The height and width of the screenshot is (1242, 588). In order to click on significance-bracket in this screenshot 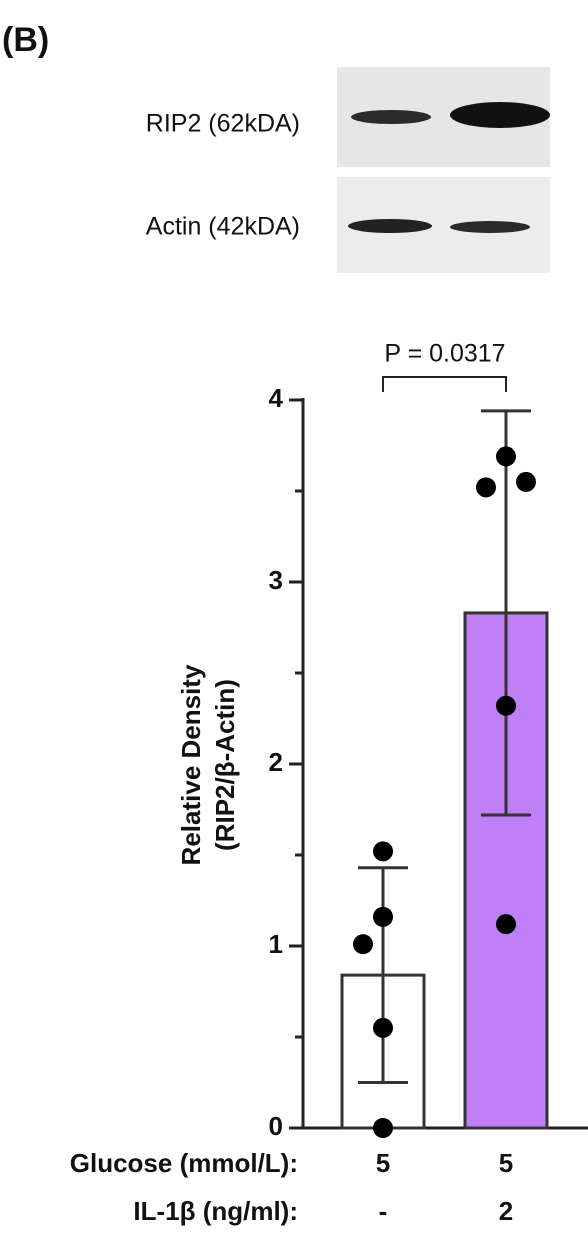, I will do `click(444, 384)`.